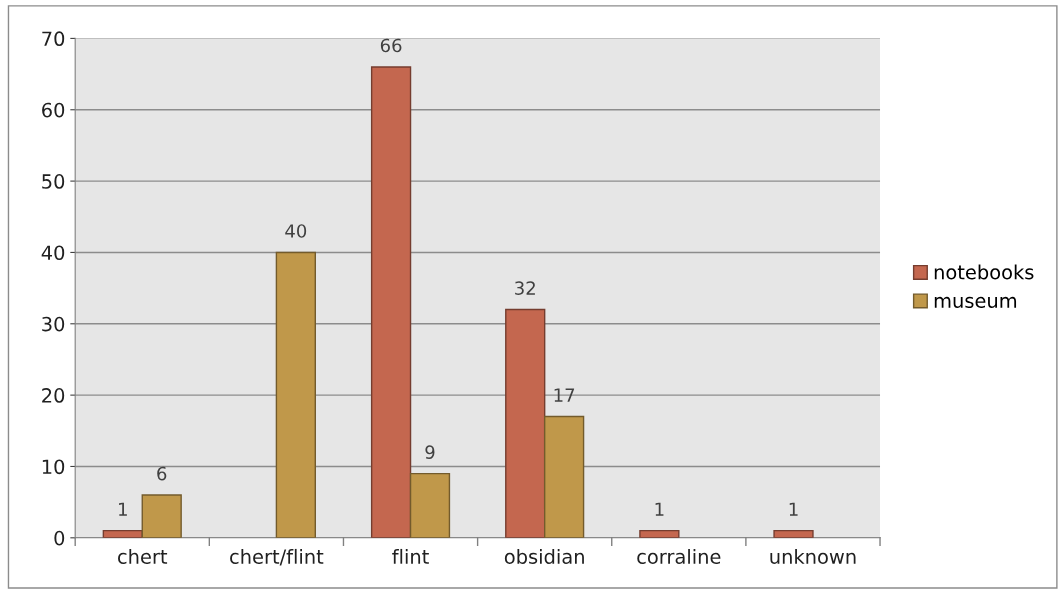 The image size is (1059, 591). What do you see at coordinates (53, 324) in the screenshot?
I see `y-tick-label: 30` at bounding box center [53, 324].